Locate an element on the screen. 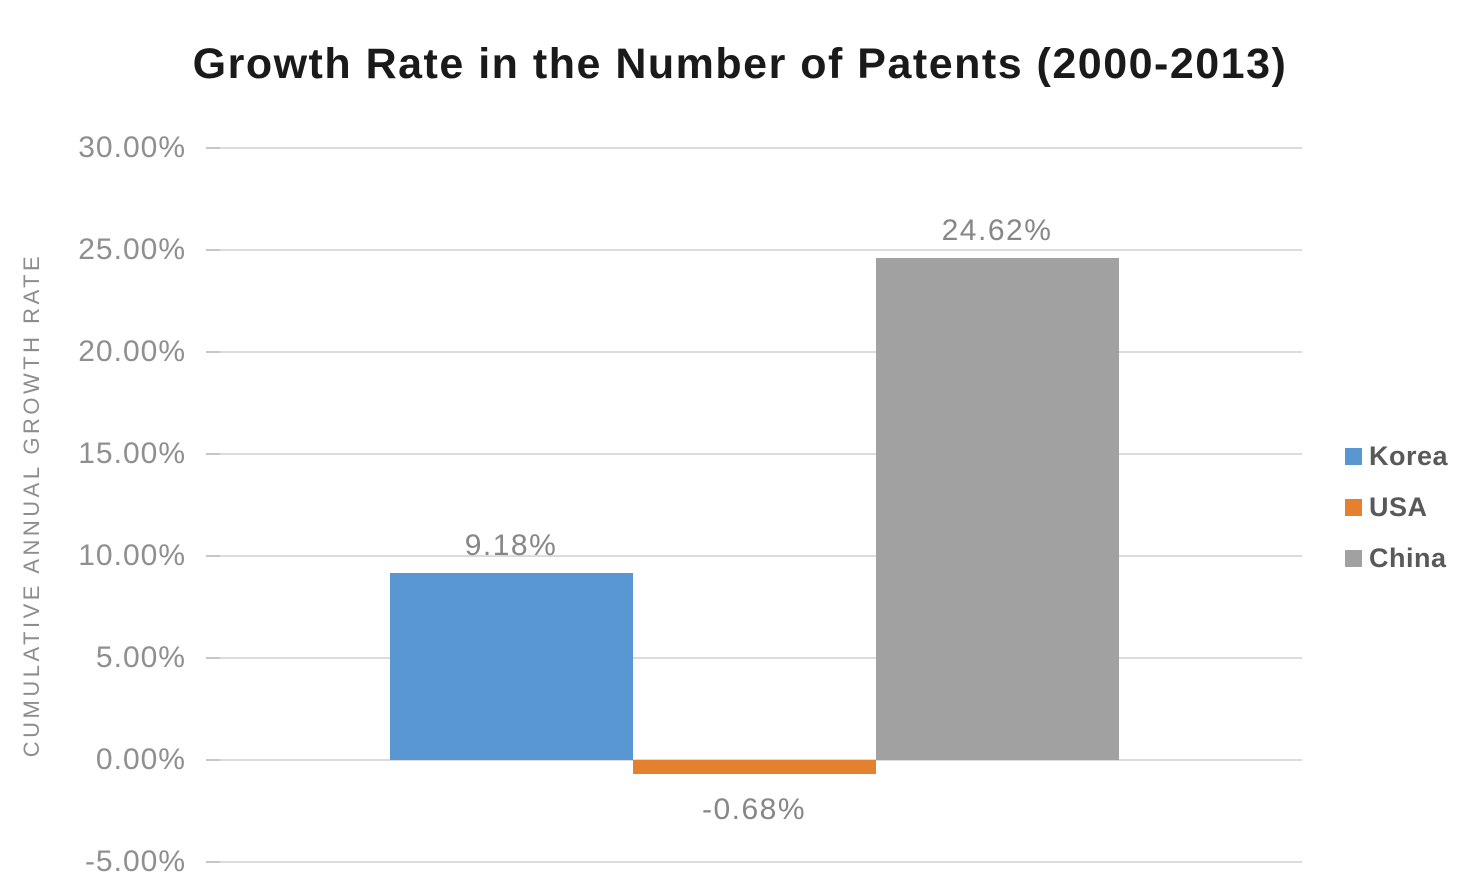 The image size is (1480, 895). legend-item-usa: USA is located at coordinates (1396, 506).